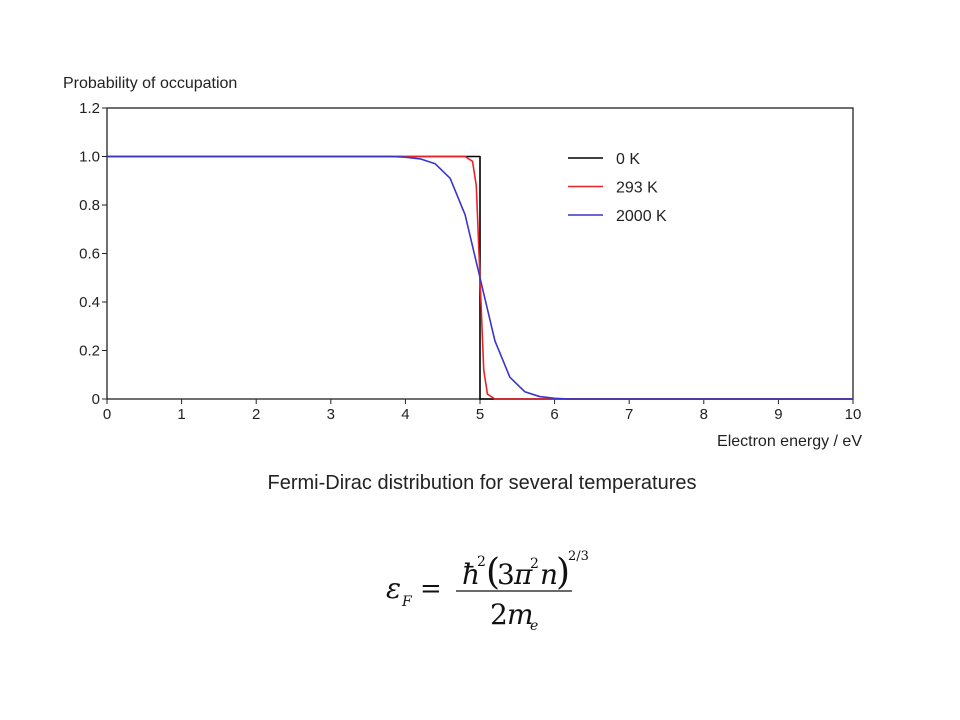  Describe the element at coordinates (256, 414) in the screenshot. I see `x-tick-label: 2` at that location.